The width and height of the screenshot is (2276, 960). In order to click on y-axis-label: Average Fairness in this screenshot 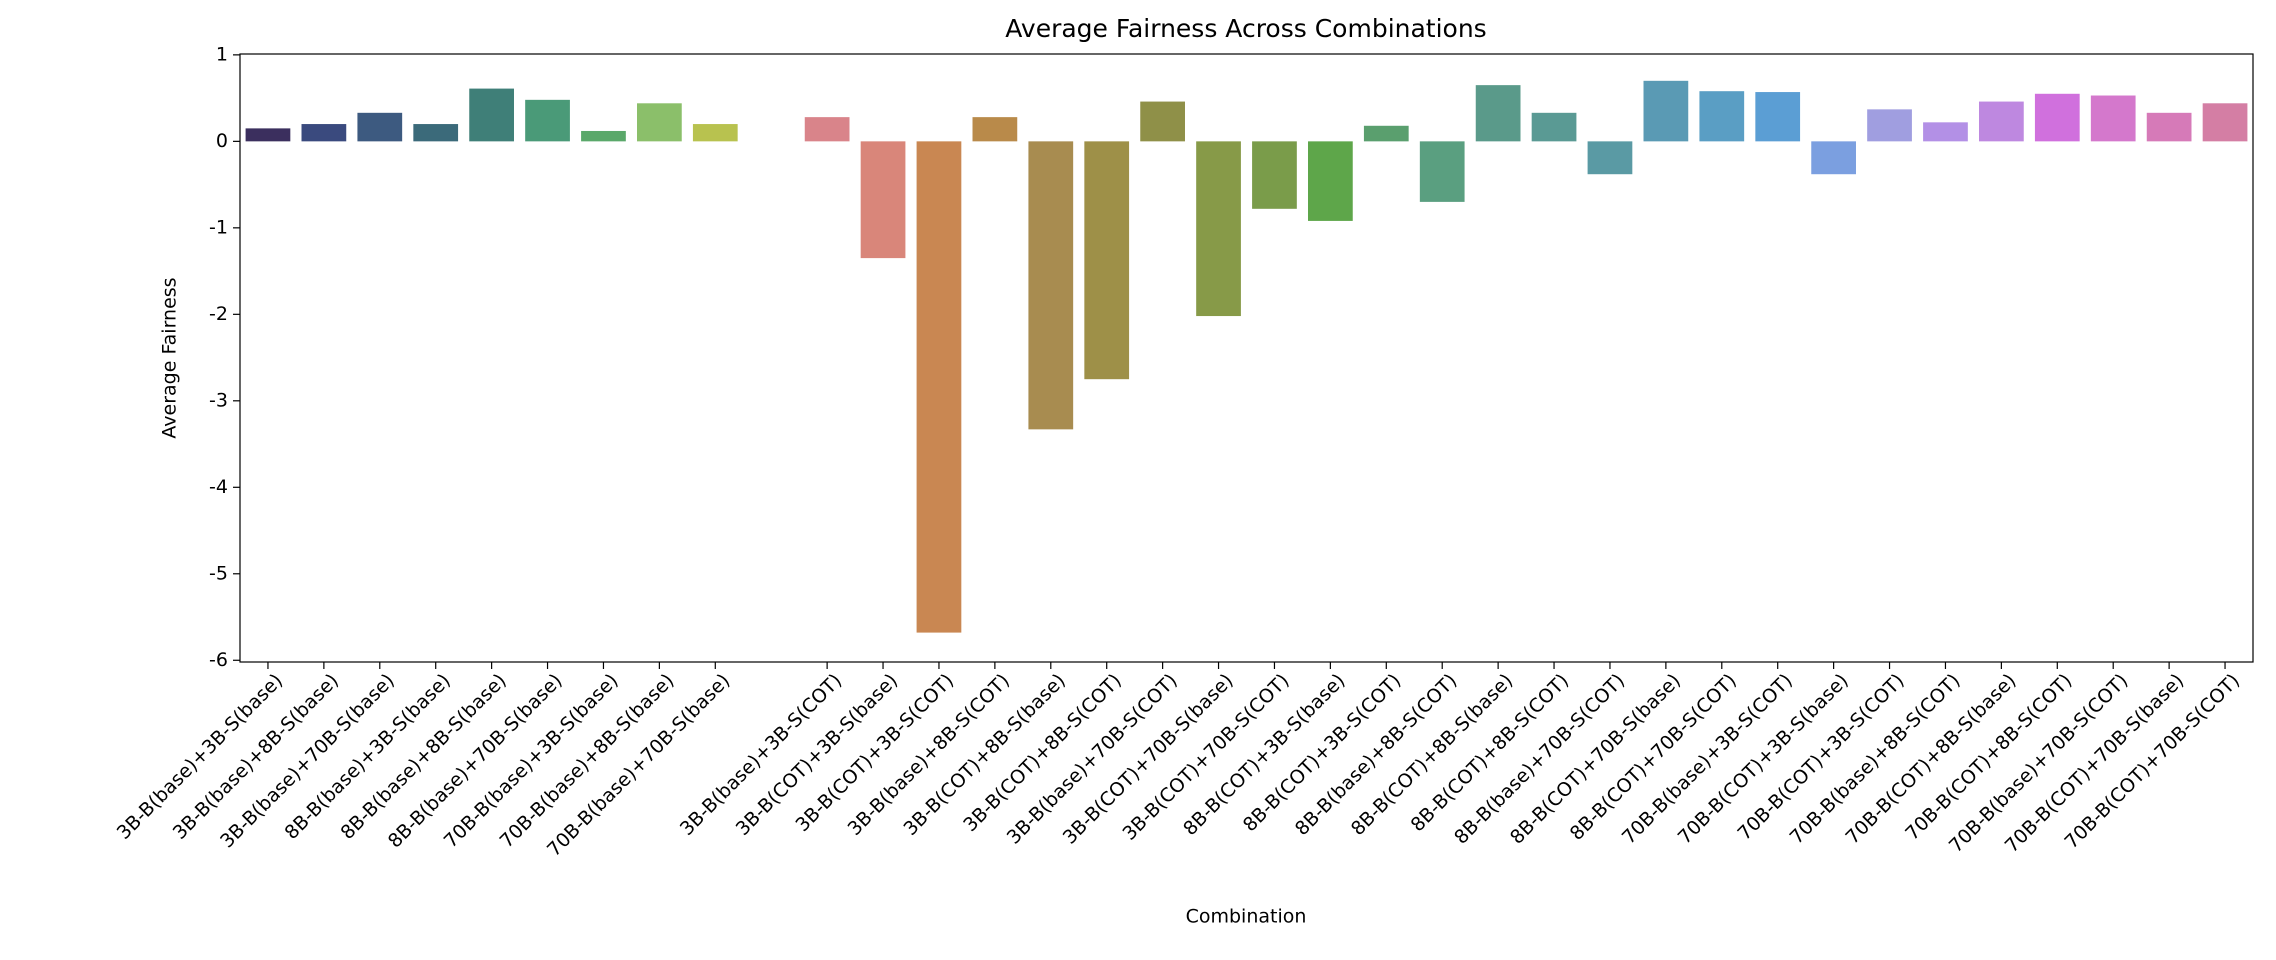, I will do `click(170, 357)`.